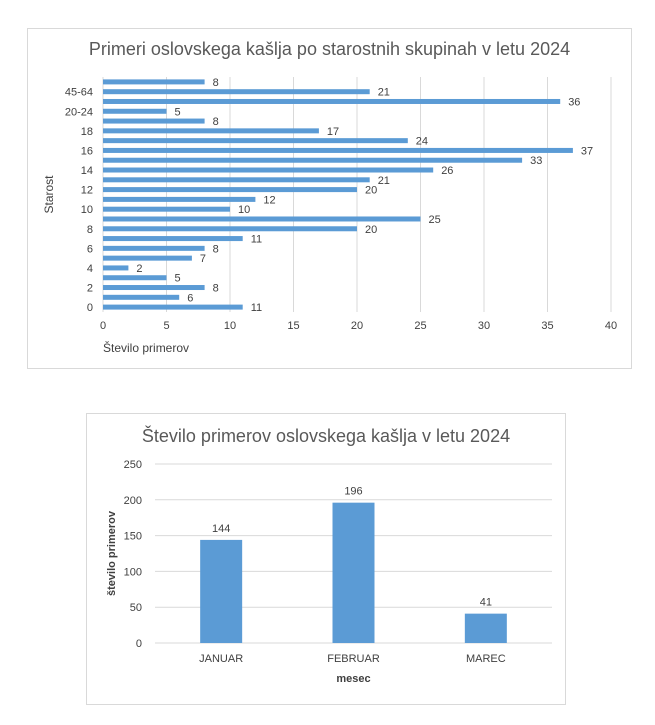 This screenshot has width=655, height=725. I want to click on bar-value-label: 36, so click(574, 102).